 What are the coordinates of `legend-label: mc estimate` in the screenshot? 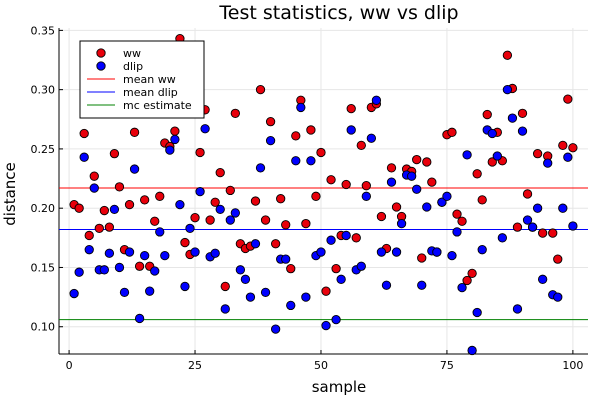 It's located at (157, 105).